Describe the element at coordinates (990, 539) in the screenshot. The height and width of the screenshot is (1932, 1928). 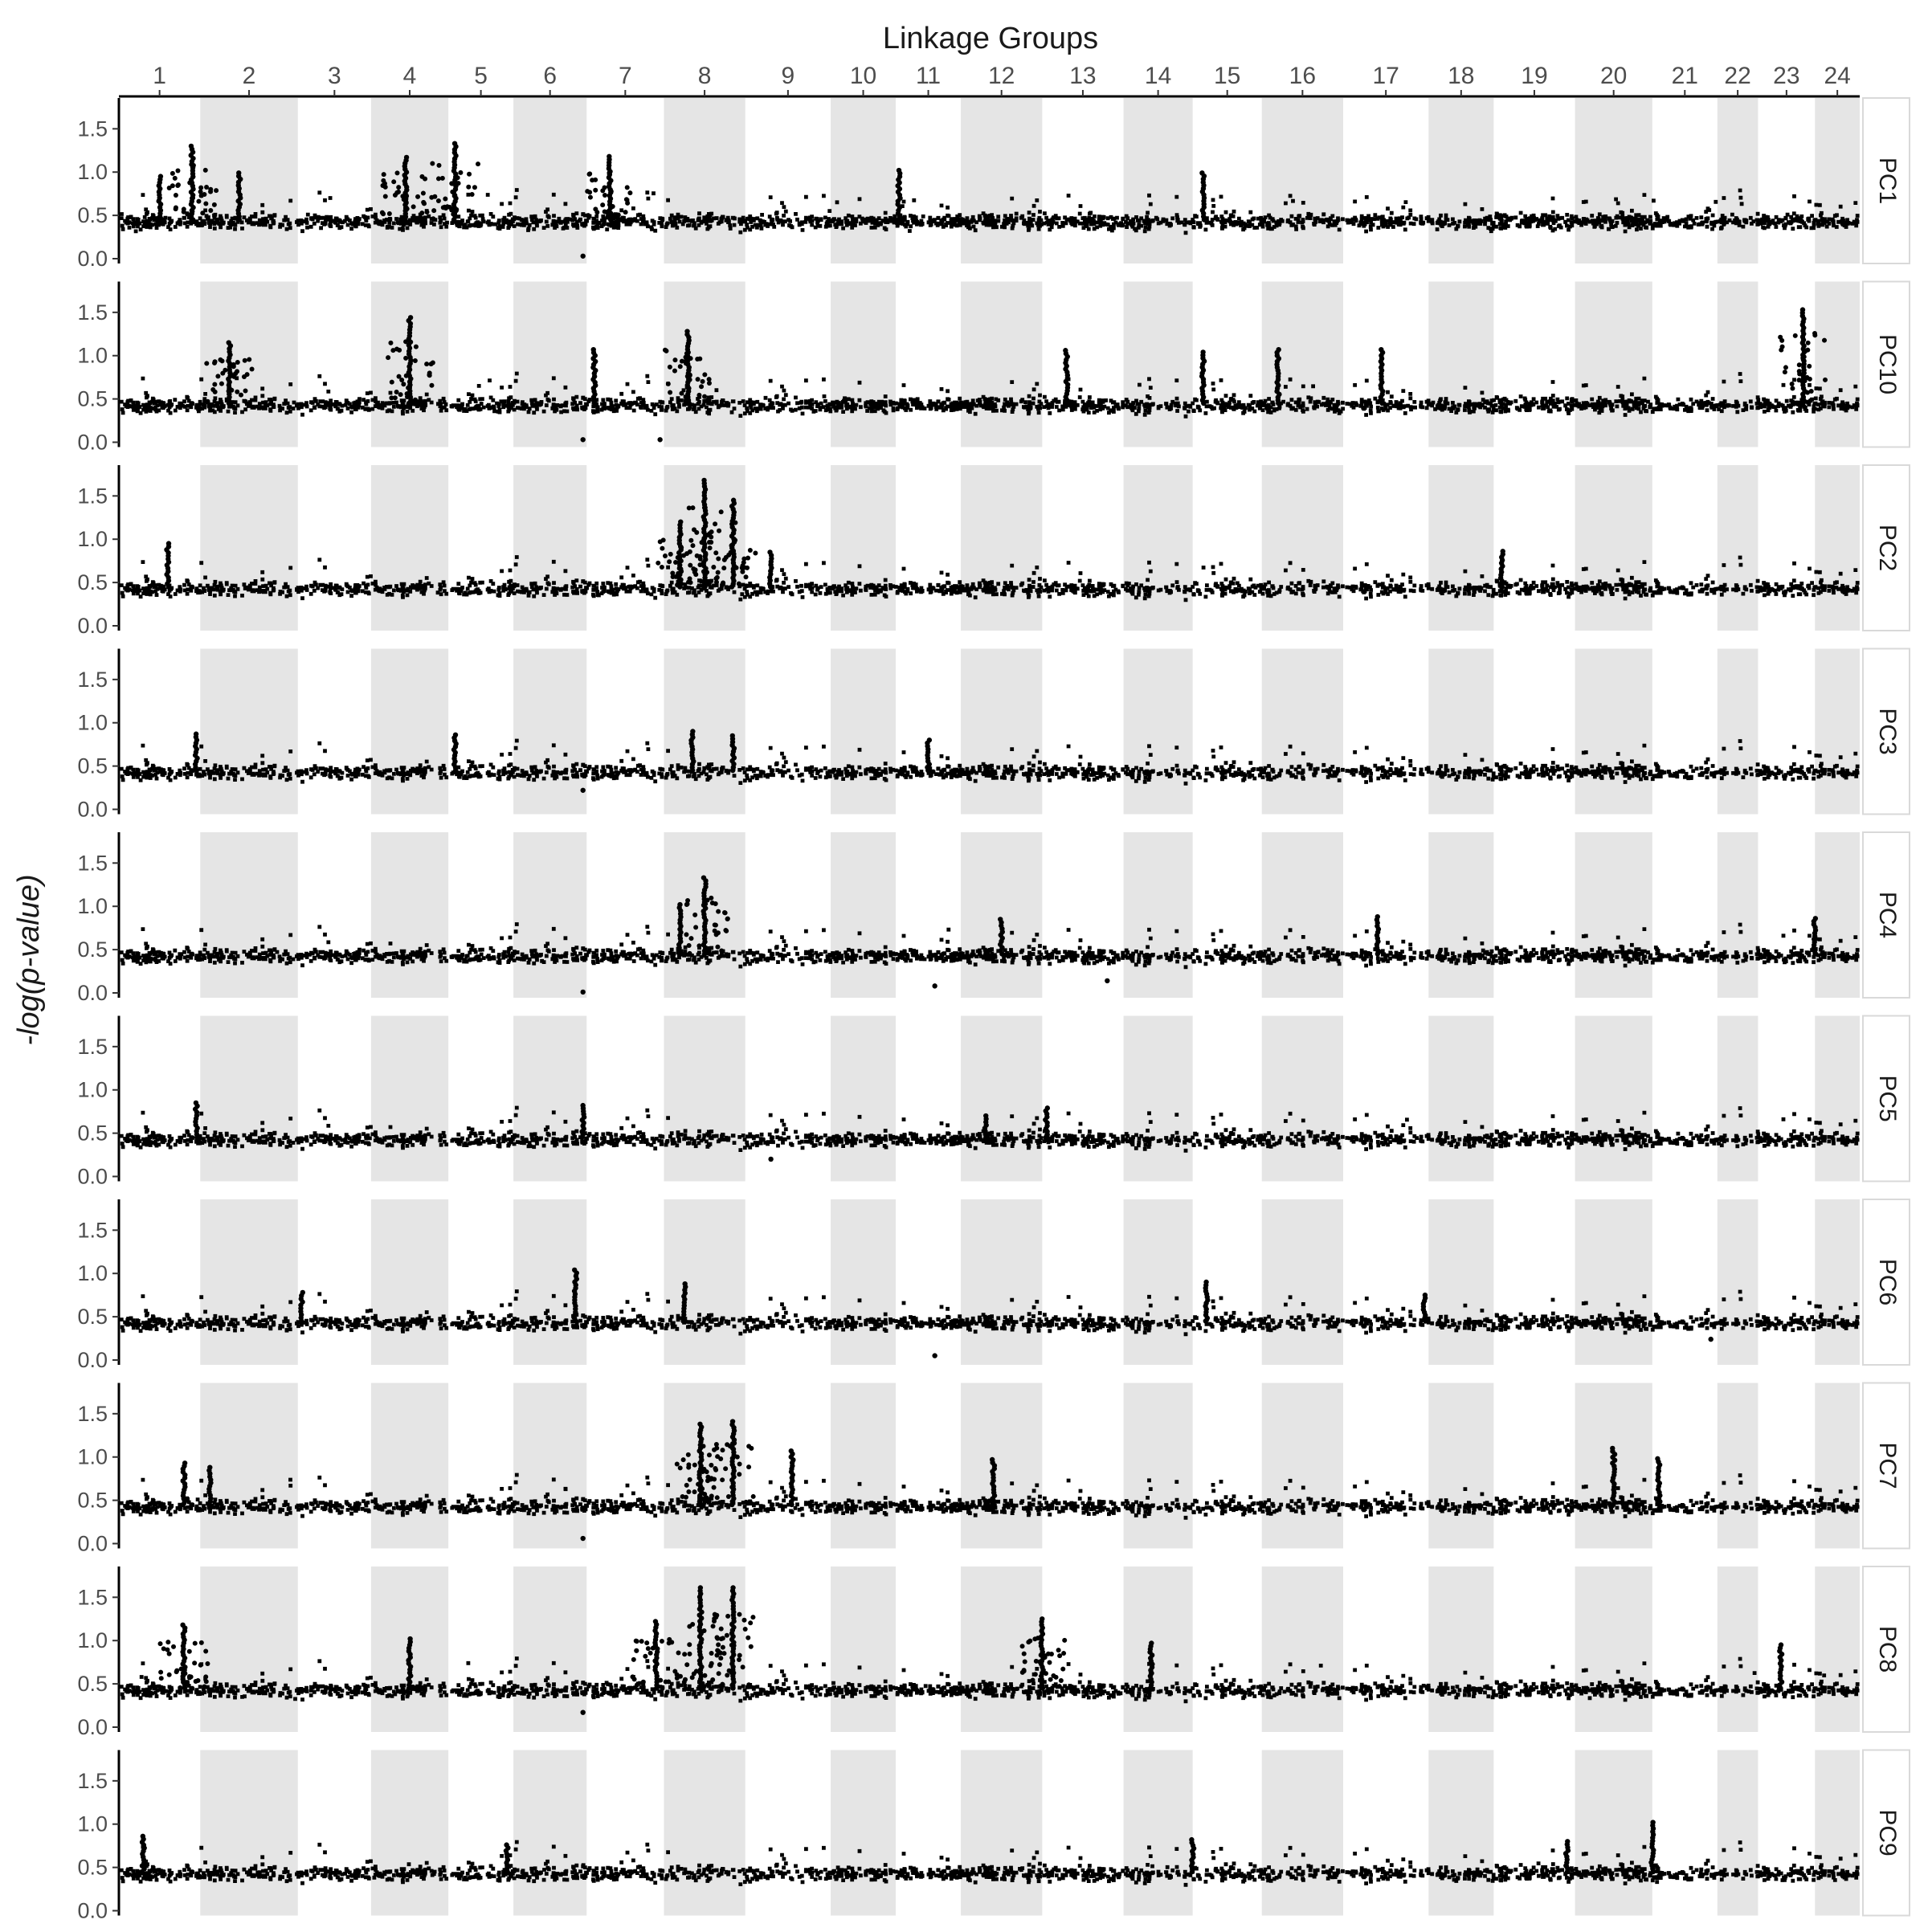
I see `panel-points-PC2` at that location.